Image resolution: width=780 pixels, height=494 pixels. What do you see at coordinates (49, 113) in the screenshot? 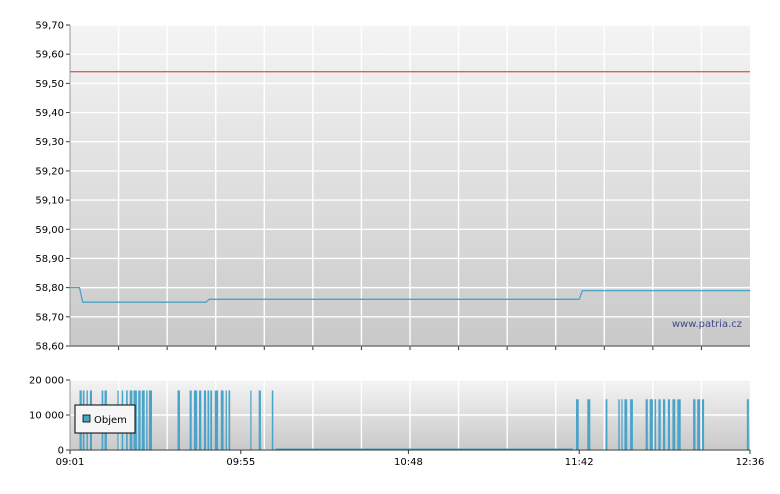
I see `price-y-tick-label: 59,40` at bounding box center [49, 113].